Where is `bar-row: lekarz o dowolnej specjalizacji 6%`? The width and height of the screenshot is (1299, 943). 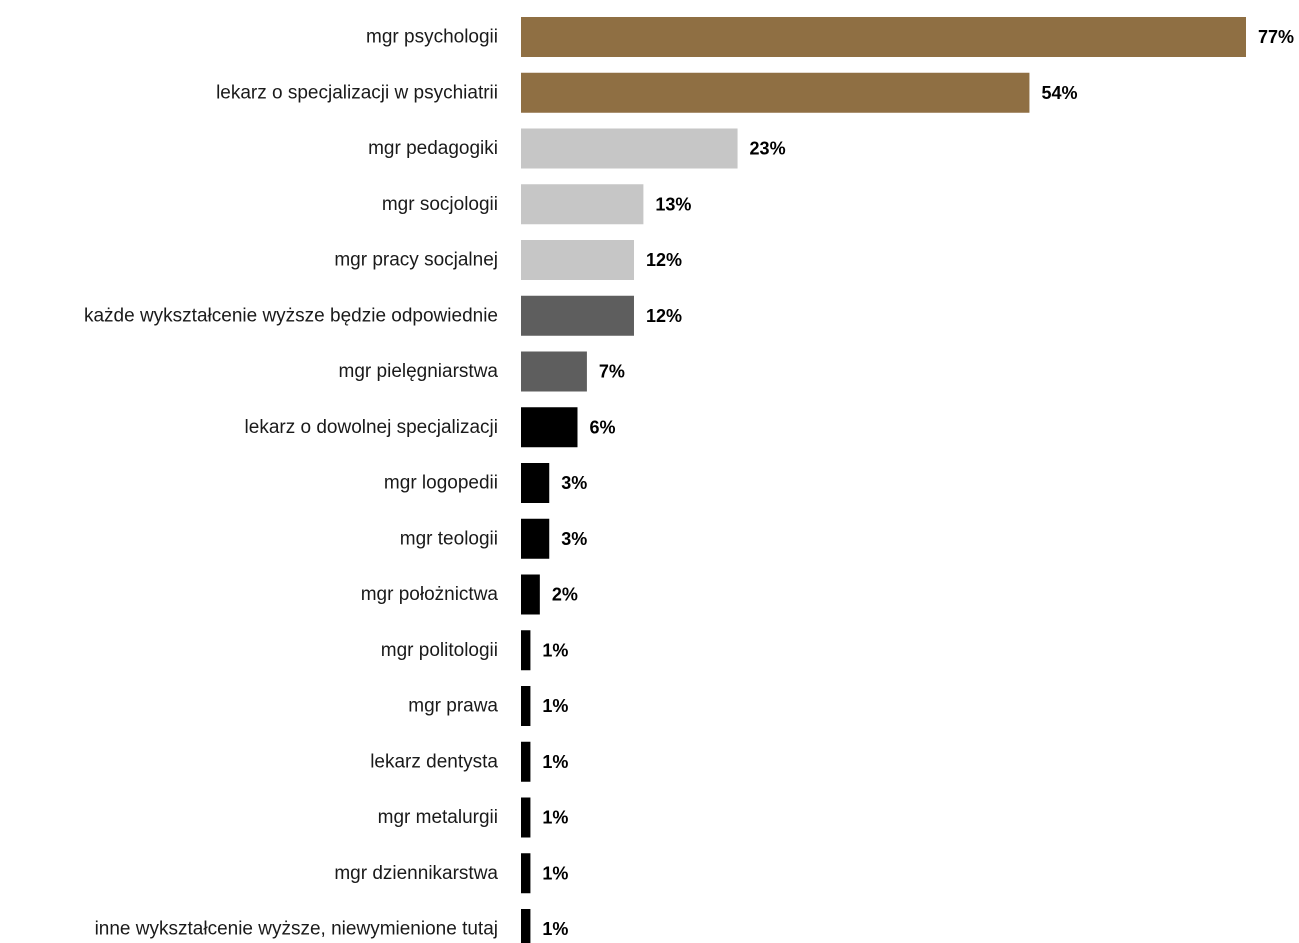 bar-row: lekarz o dowolnej specjalizacji 6% is located at coordinates (430, 427).